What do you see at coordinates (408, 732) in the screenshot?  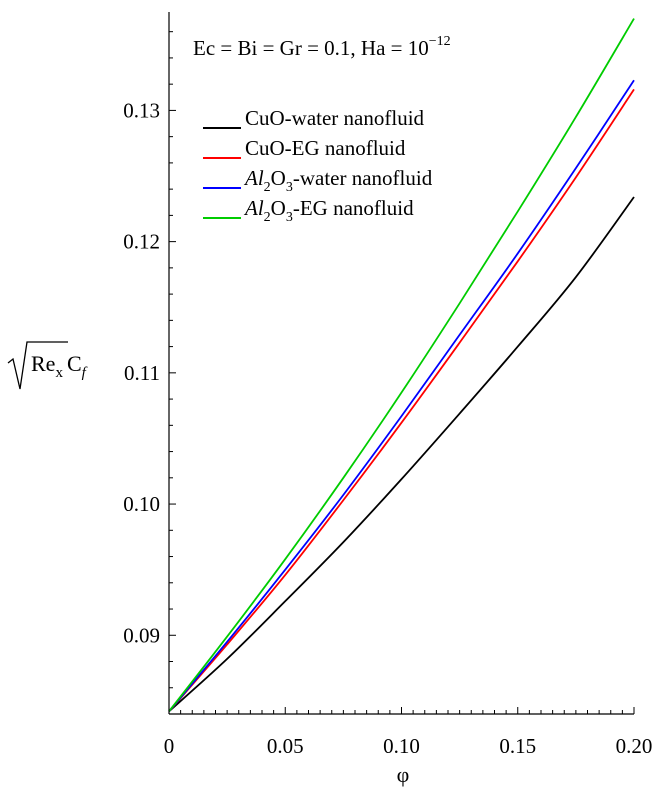 I see `x-ticks: 0 0.05 0.10 0.15 0.20` at bounding box center [408, 732].